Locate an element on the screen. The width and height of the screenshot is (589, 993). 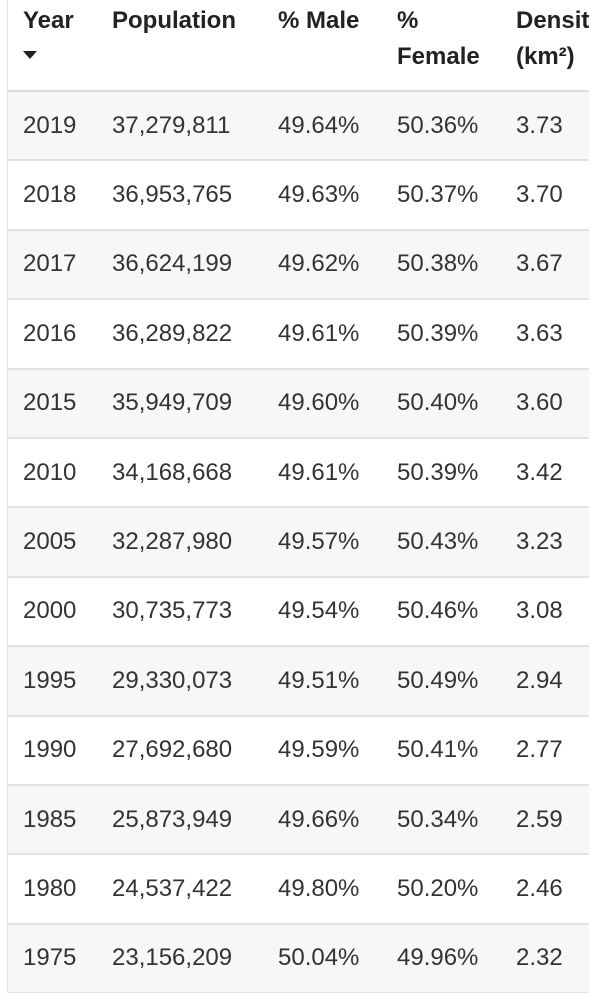
header-year: Year is located at coordinates (52, 46).